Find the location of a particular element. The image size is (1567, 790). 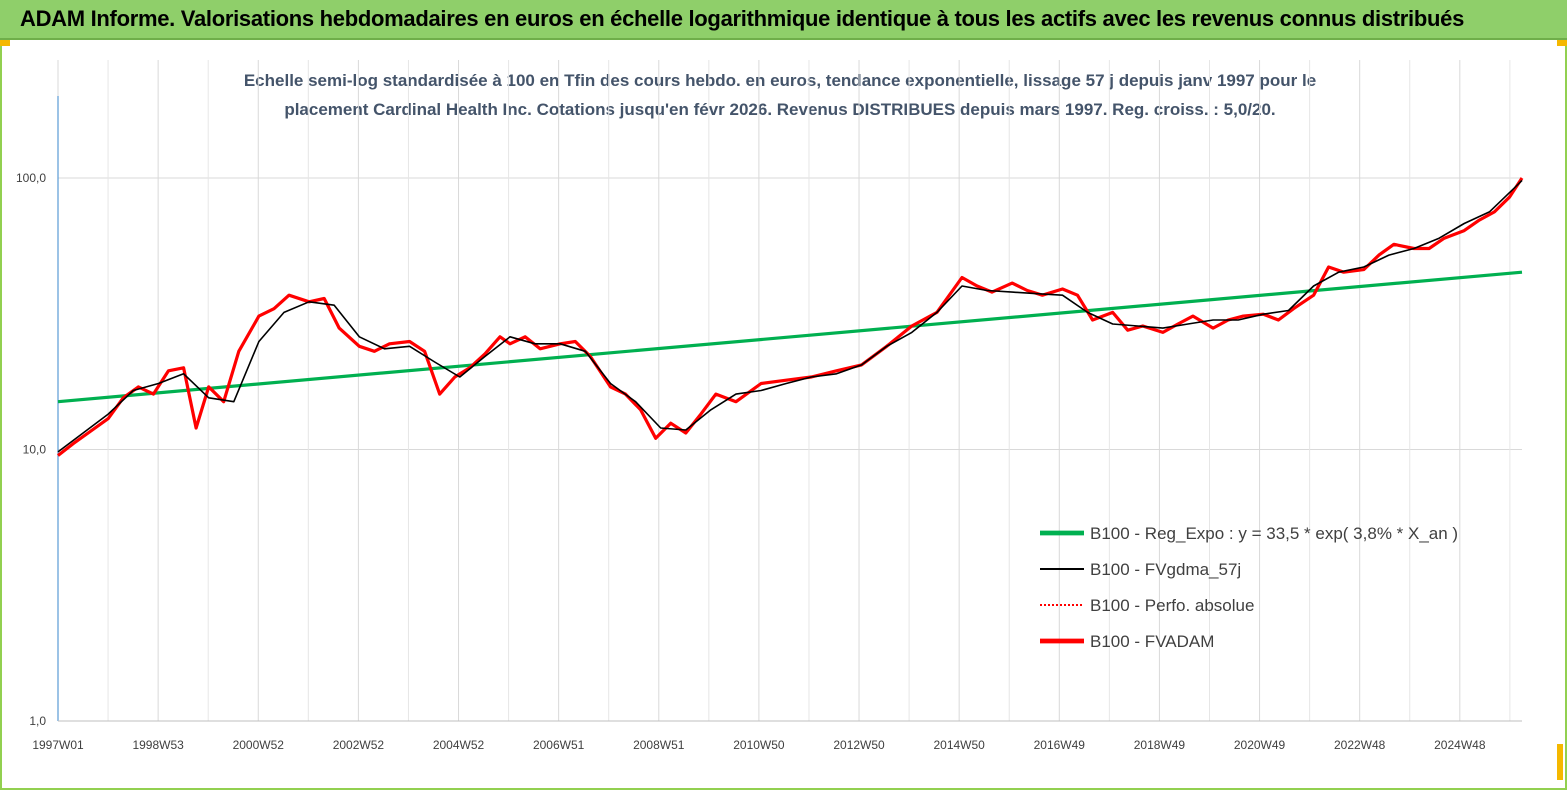

x-tick-label: 2008W51 is located at coordinates (659, 745).